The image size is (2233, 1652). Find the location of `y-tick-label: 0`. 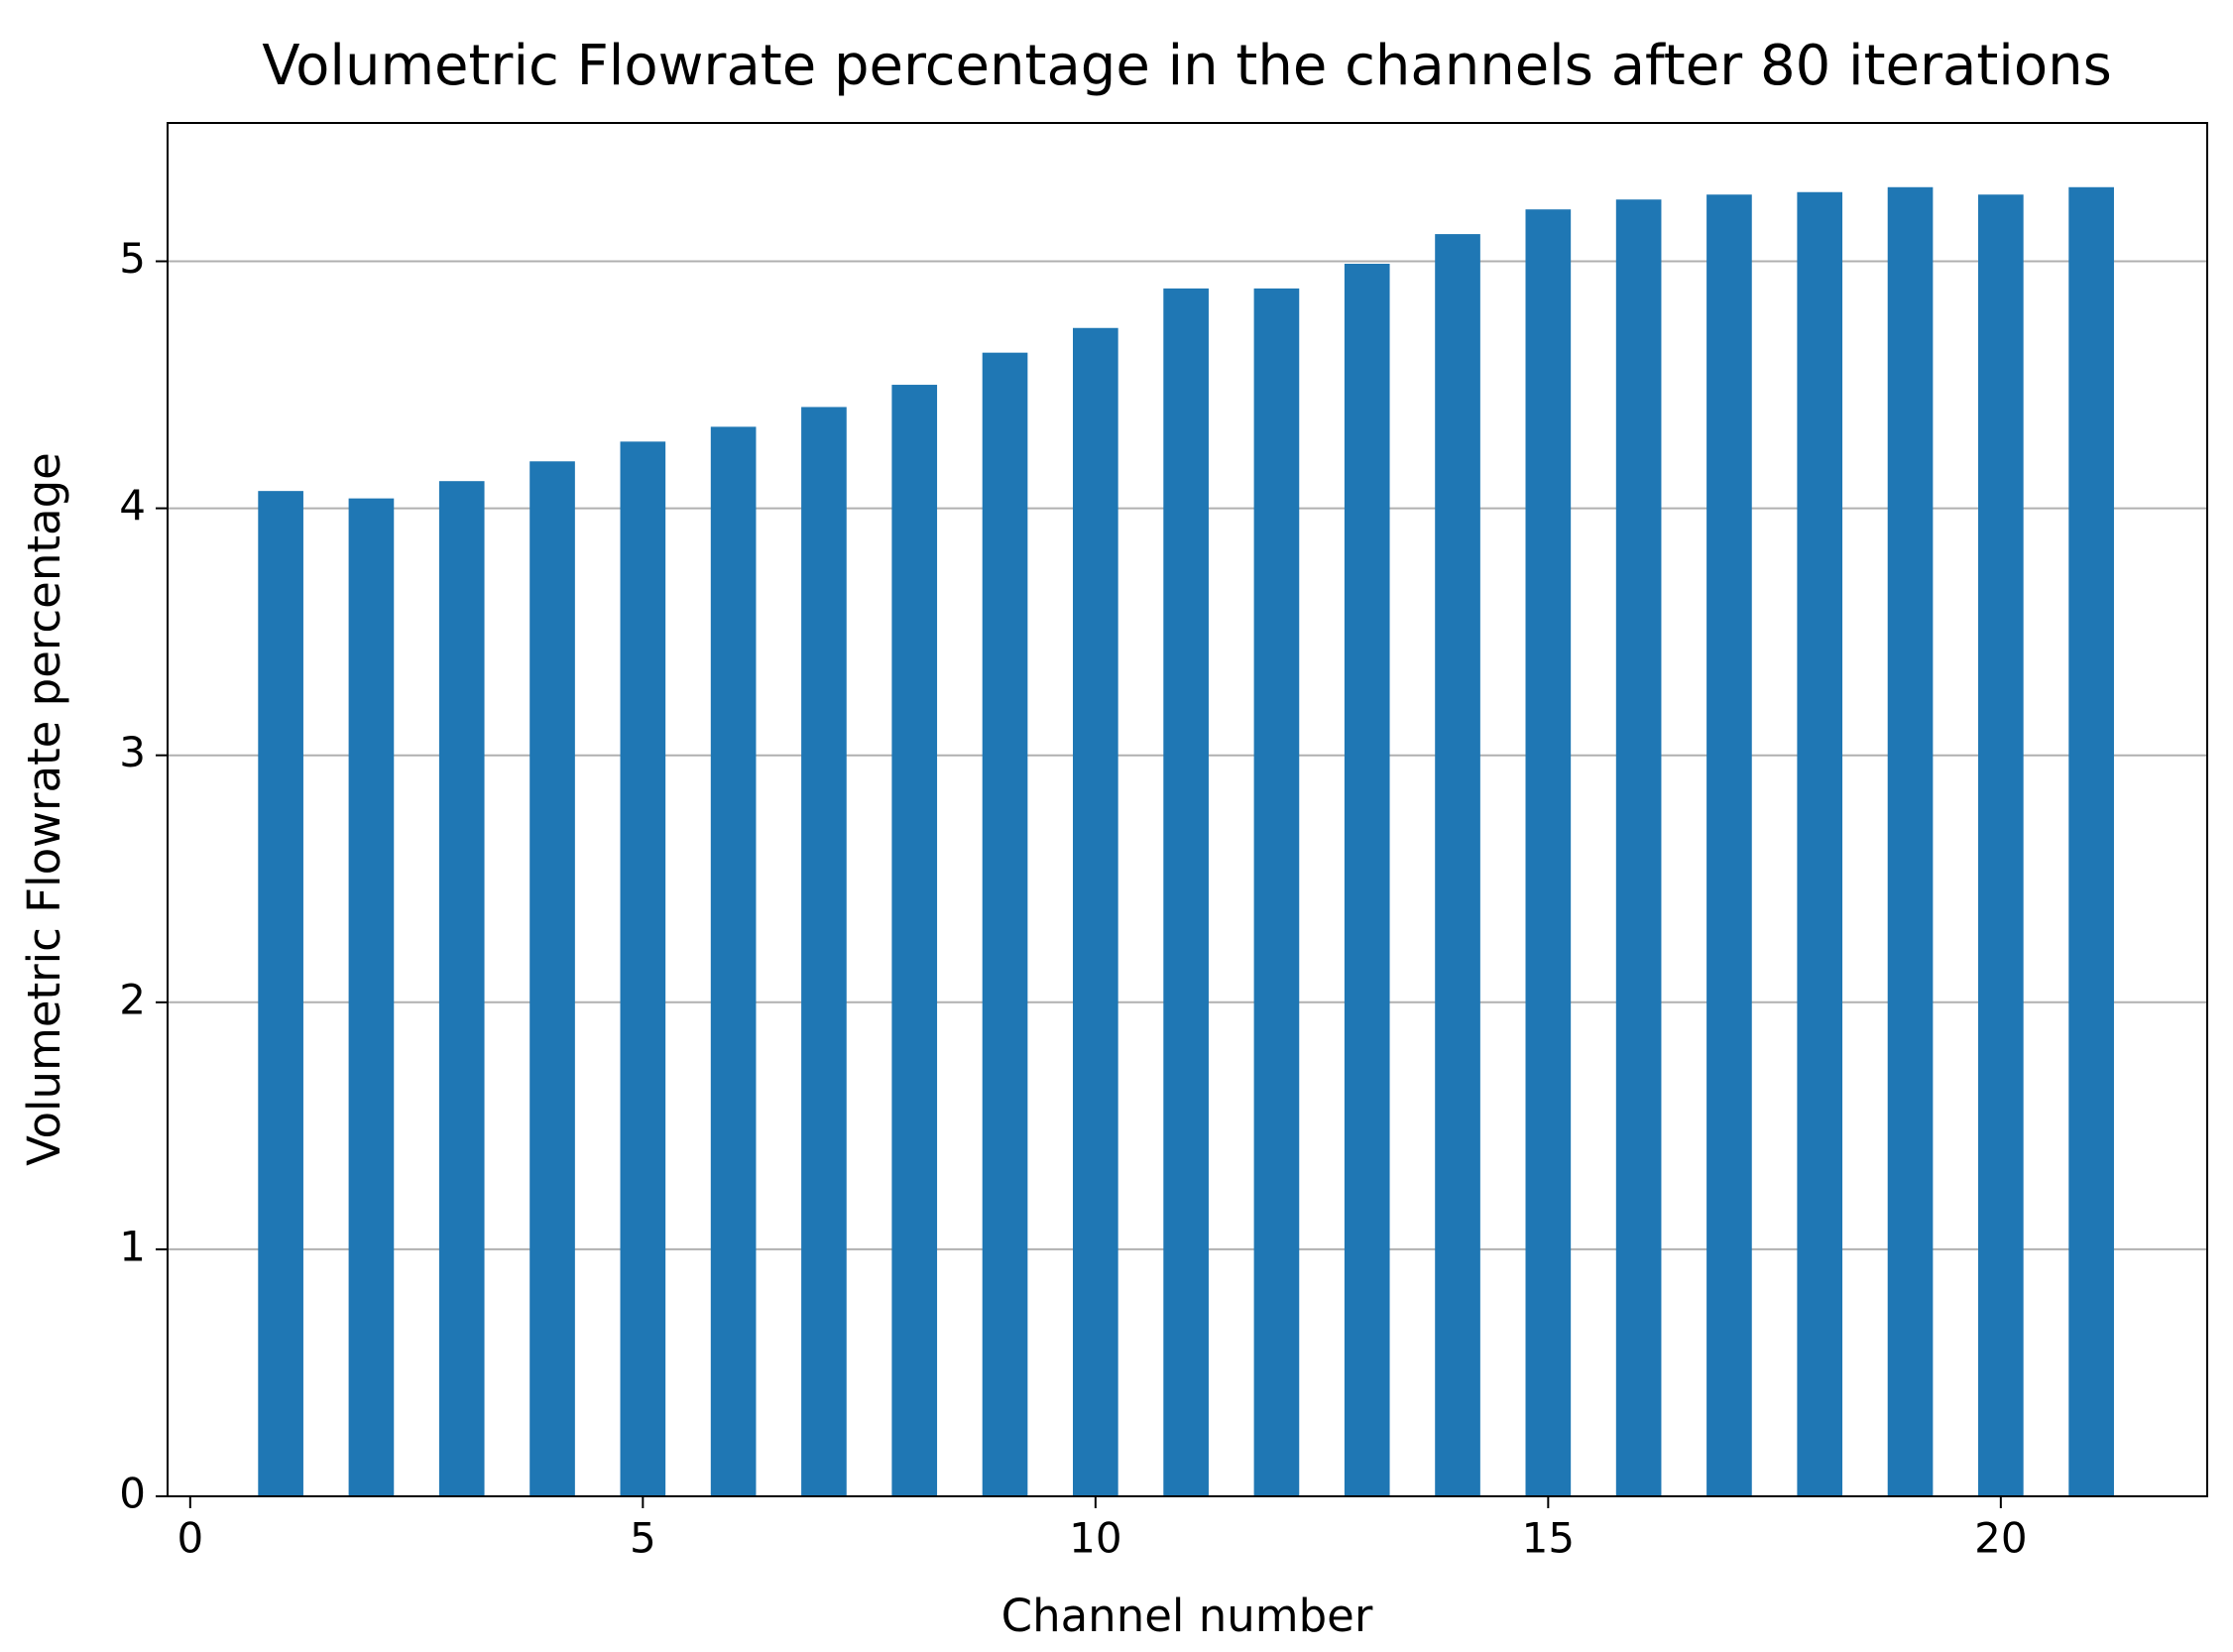

y-tick-label: 0 is located at coordinates (132, 1494).